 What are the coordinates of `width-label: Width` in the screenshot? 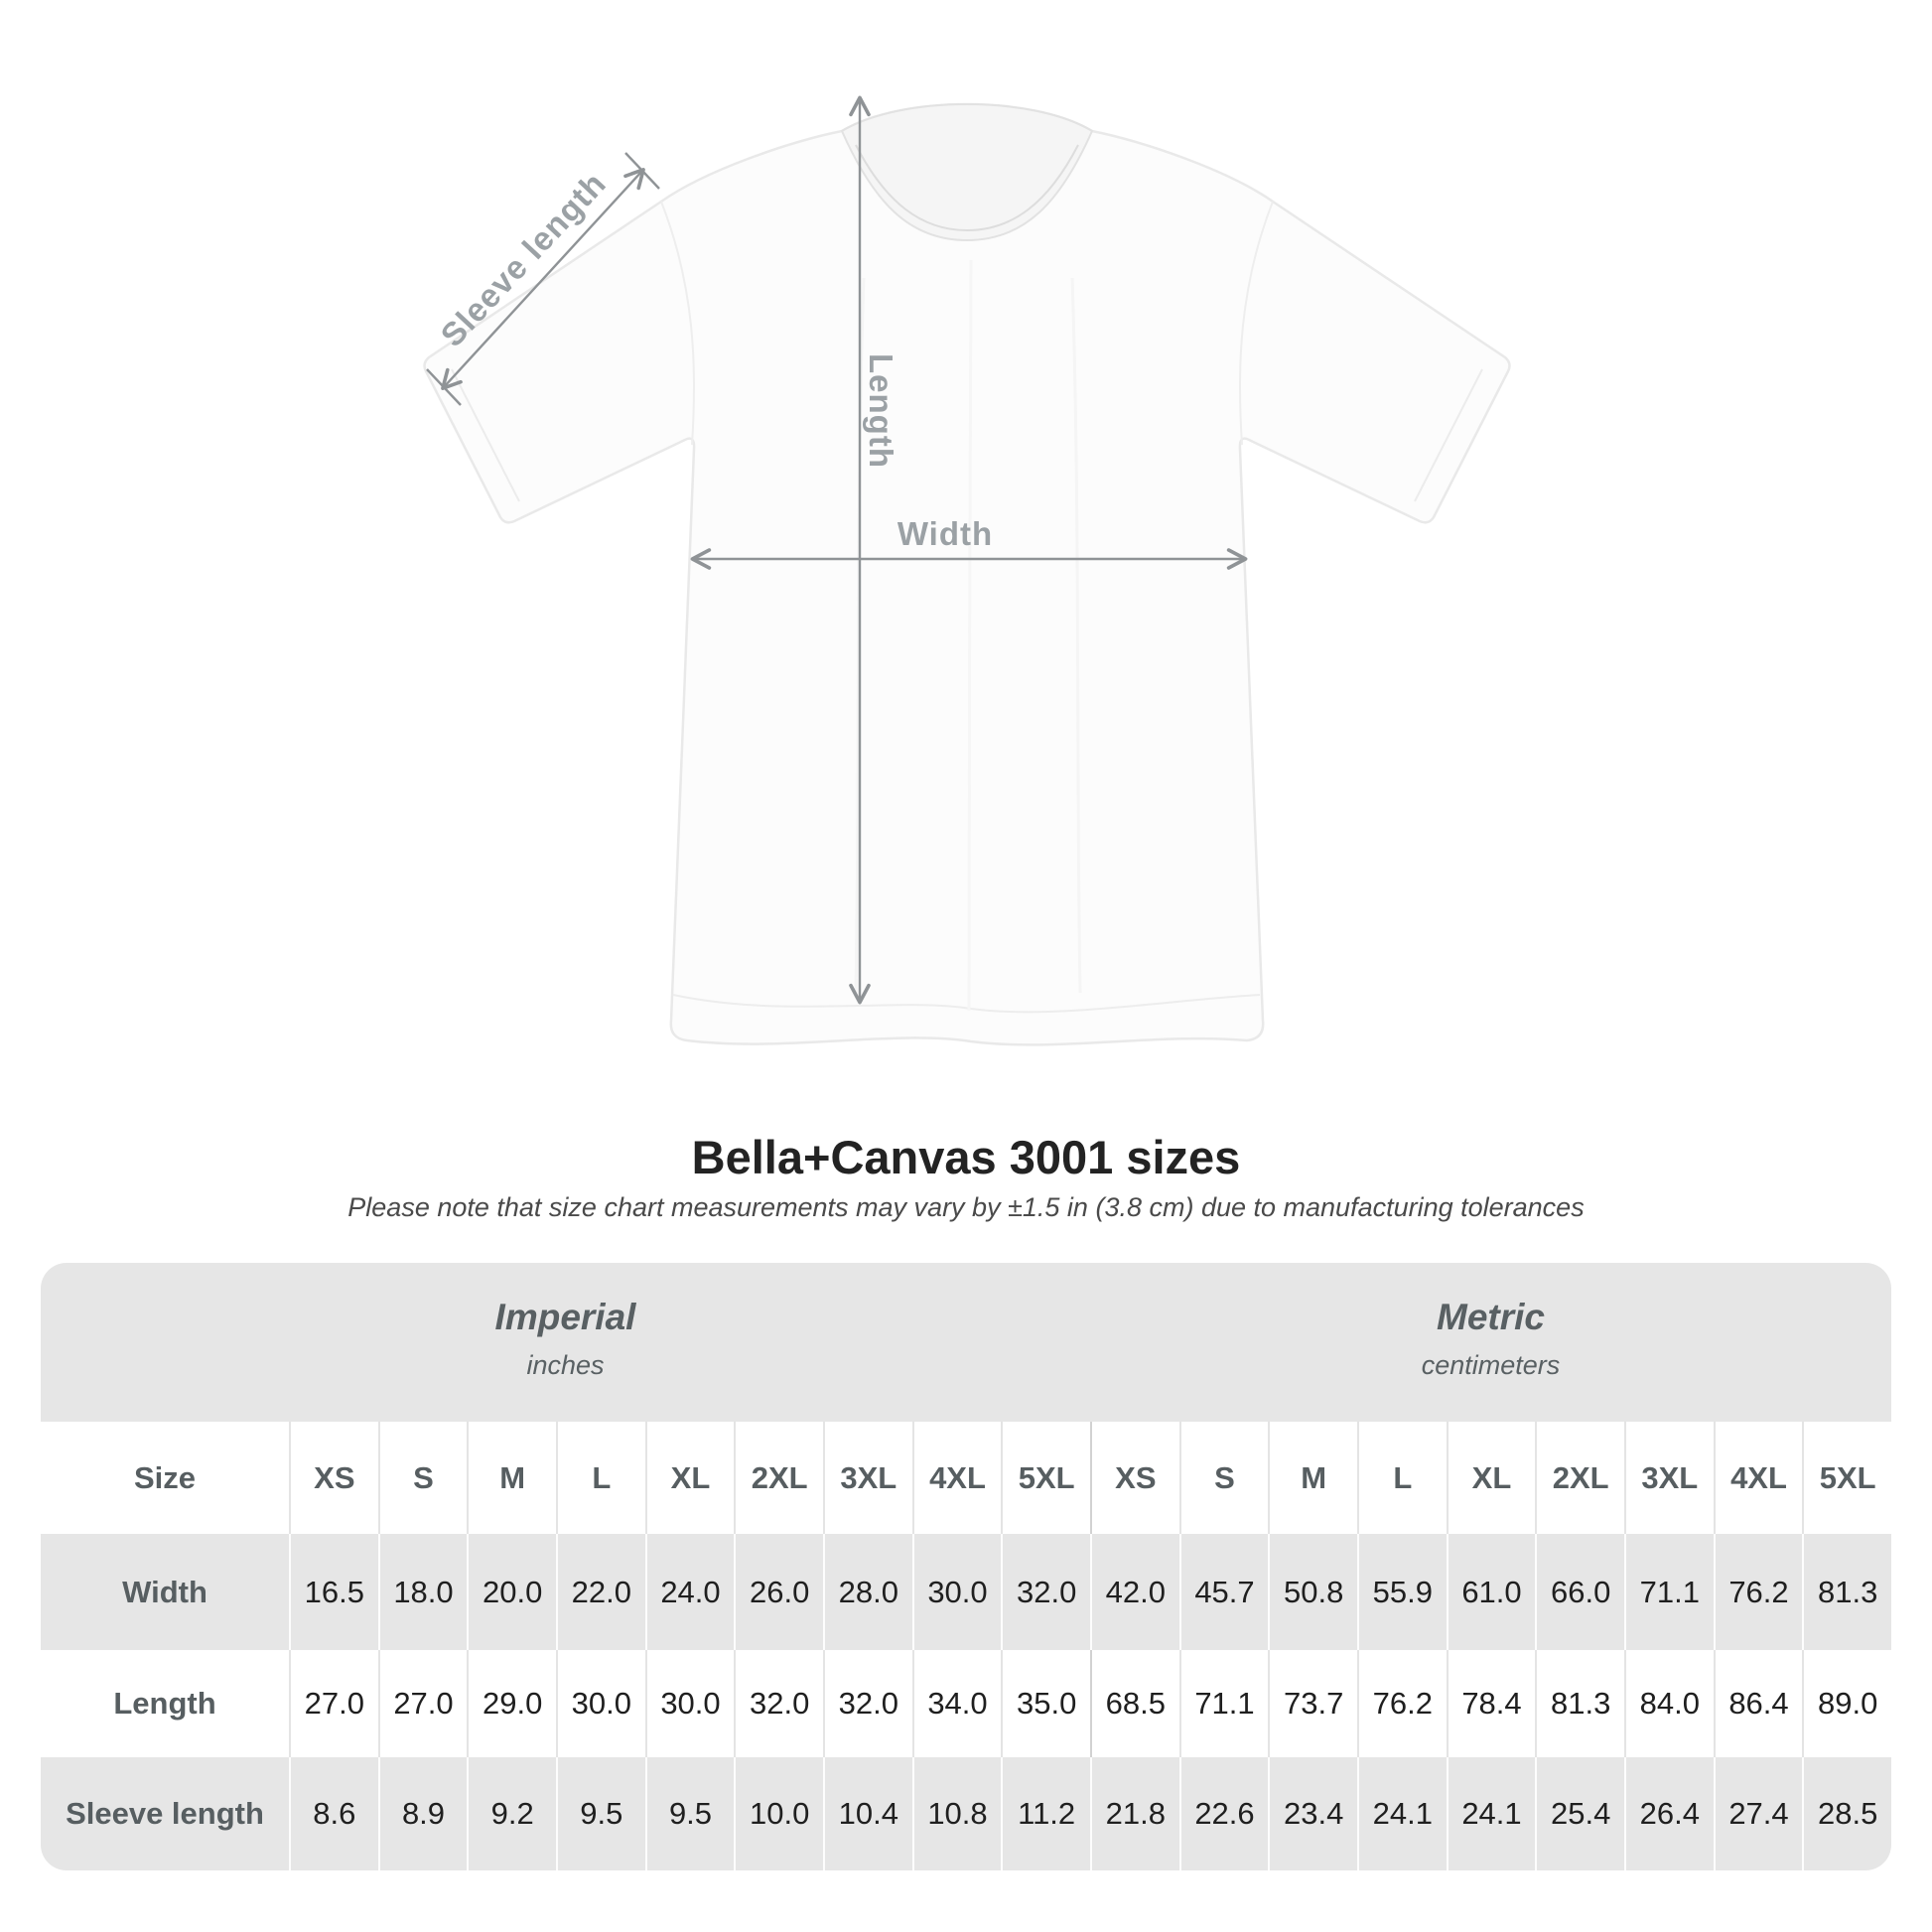 It's located at (946, 533).